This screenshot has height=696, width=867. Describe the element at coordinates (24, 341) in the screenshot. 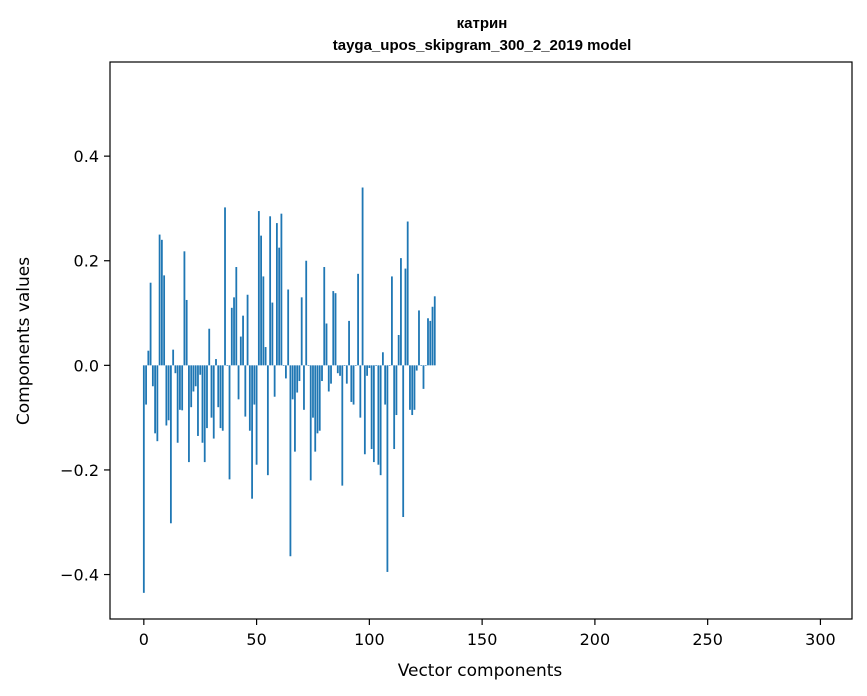

I see `y-axis-label: Components values` at that location.